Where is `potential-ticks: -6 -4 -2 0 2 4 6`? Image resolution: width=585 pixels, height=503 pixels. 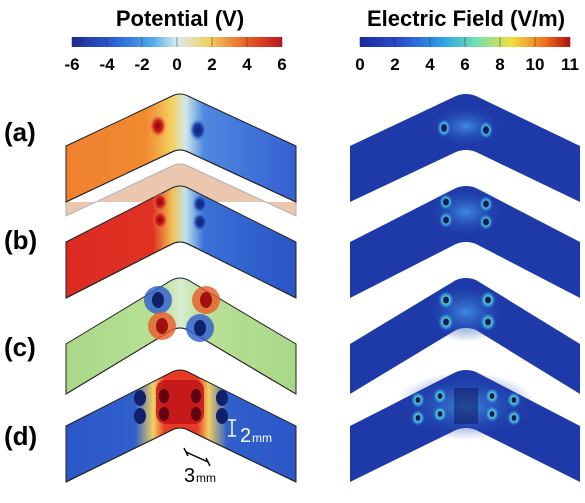 potential-ticks: -6 -4 -2 0 2 4 6 is located at coordinates (175, 55).